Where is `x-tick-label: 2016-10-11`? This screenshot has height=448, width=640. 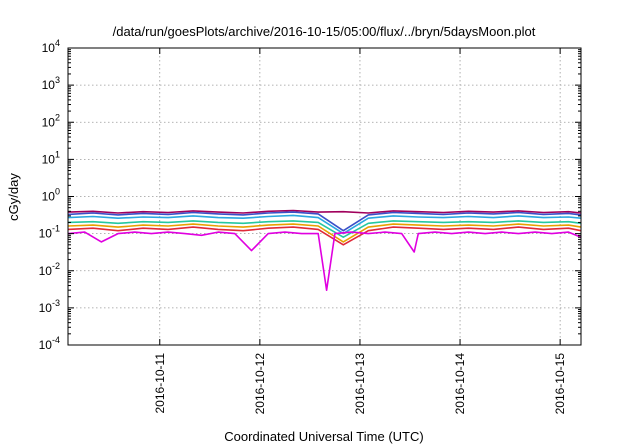 x-tick-label: 2016-10-11 is located at coordinates (160, 383).